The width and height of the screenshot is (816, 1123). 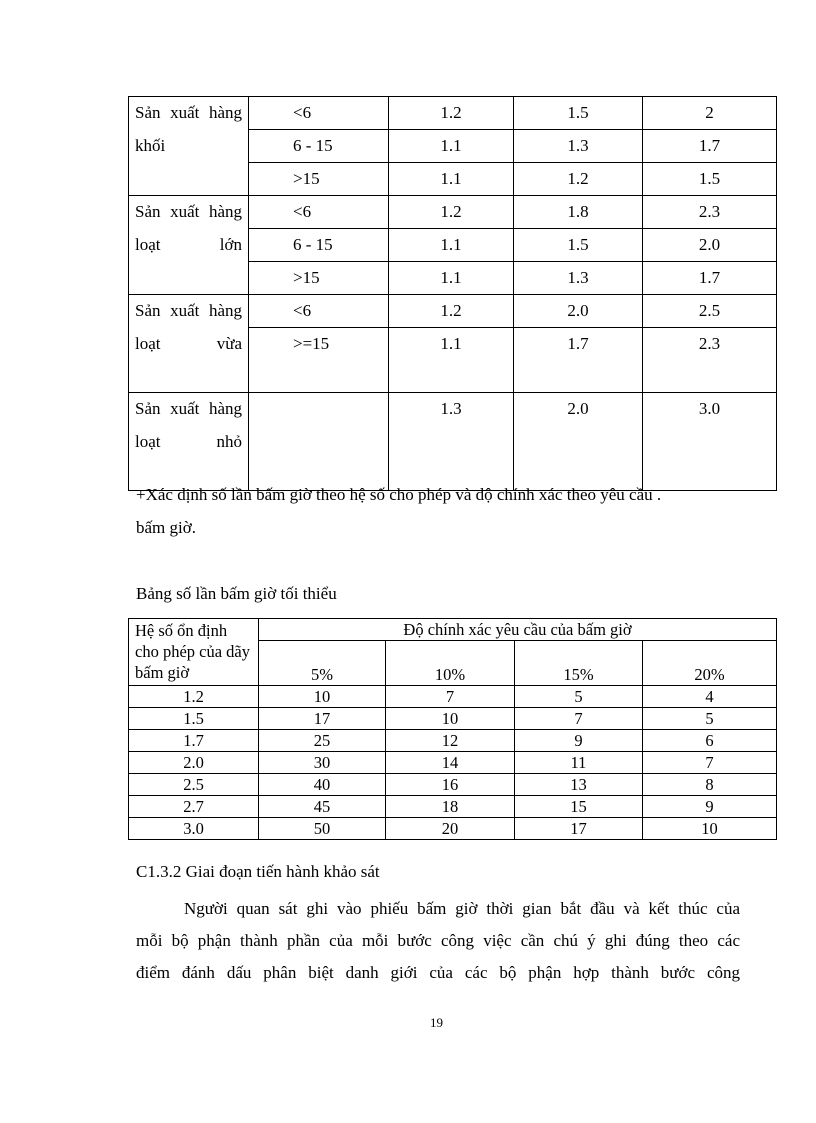 What do you see at coordinates (709, 663) in the screenshot?
I see `column-header: 20%` at bounding box center [709, 663].